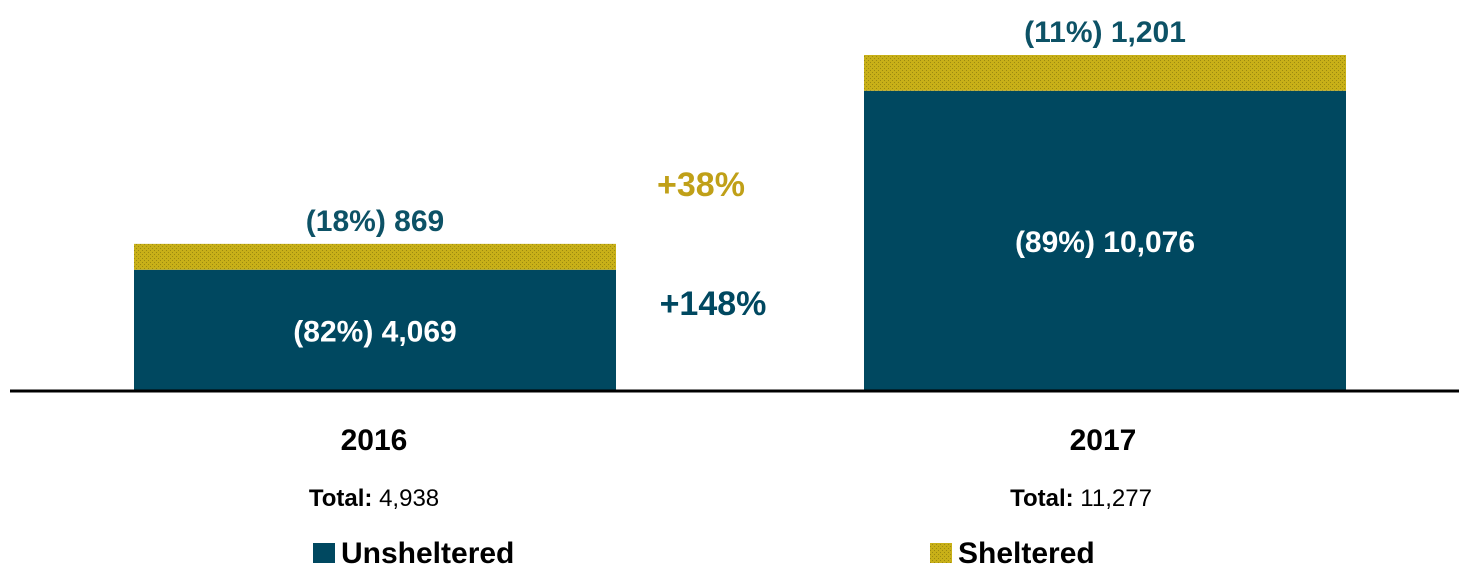 The image size is (1459, 567). Describe the element at coordinates (374, 440) in the screenshot. I see `x-tick-label-2016: 2016` at that location.